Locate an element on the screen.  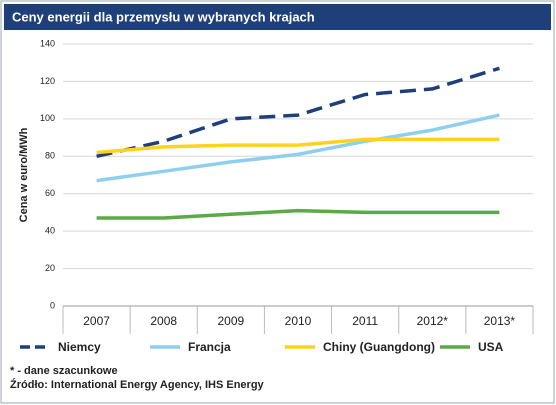
x-tick-label: 2007 is located at coordinates (96, 321).